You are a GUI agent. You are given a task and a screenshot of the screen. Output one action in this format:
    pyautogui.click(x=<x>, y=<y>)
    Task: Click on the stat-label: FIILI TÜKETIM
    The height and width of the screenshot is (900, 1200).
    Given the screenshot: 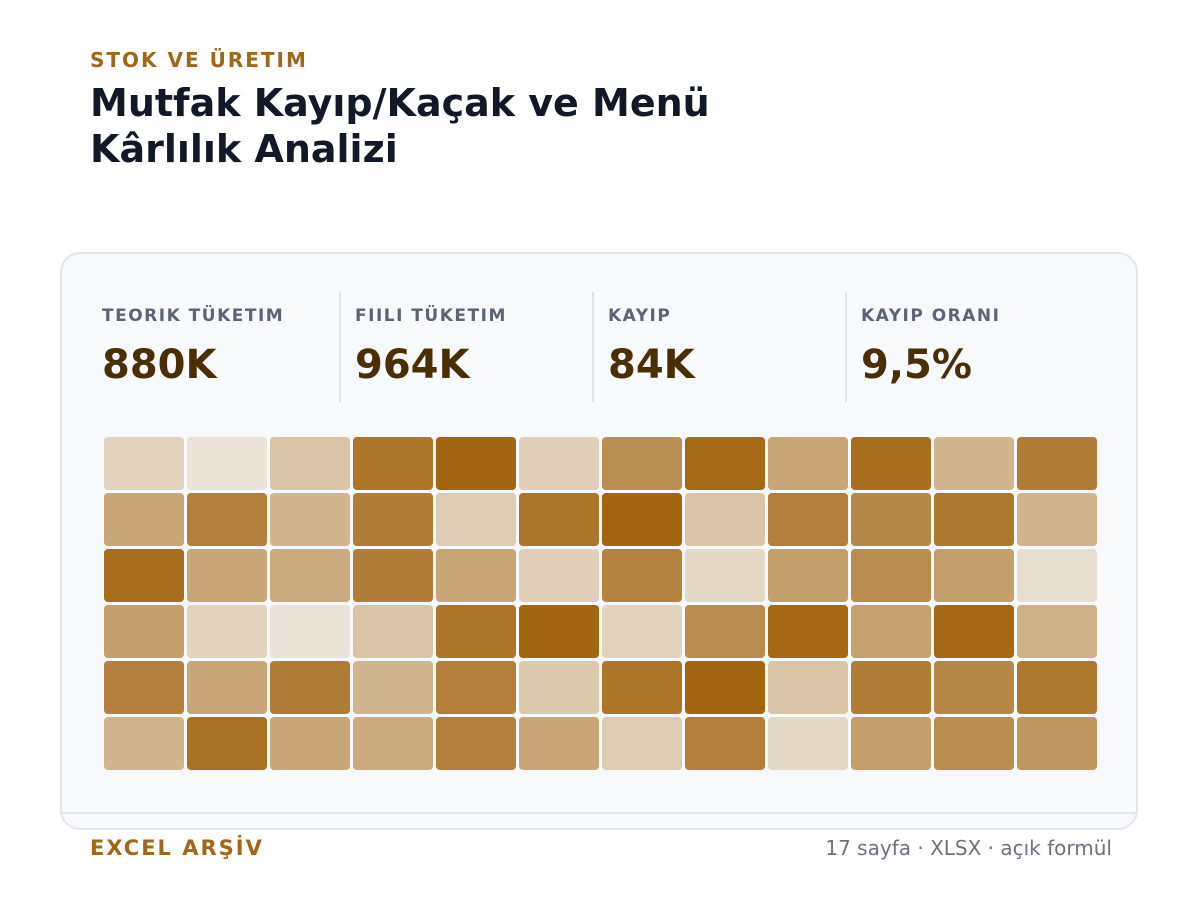 What is the action you would take?
    pyautogui.click(x=431, y=316)
    